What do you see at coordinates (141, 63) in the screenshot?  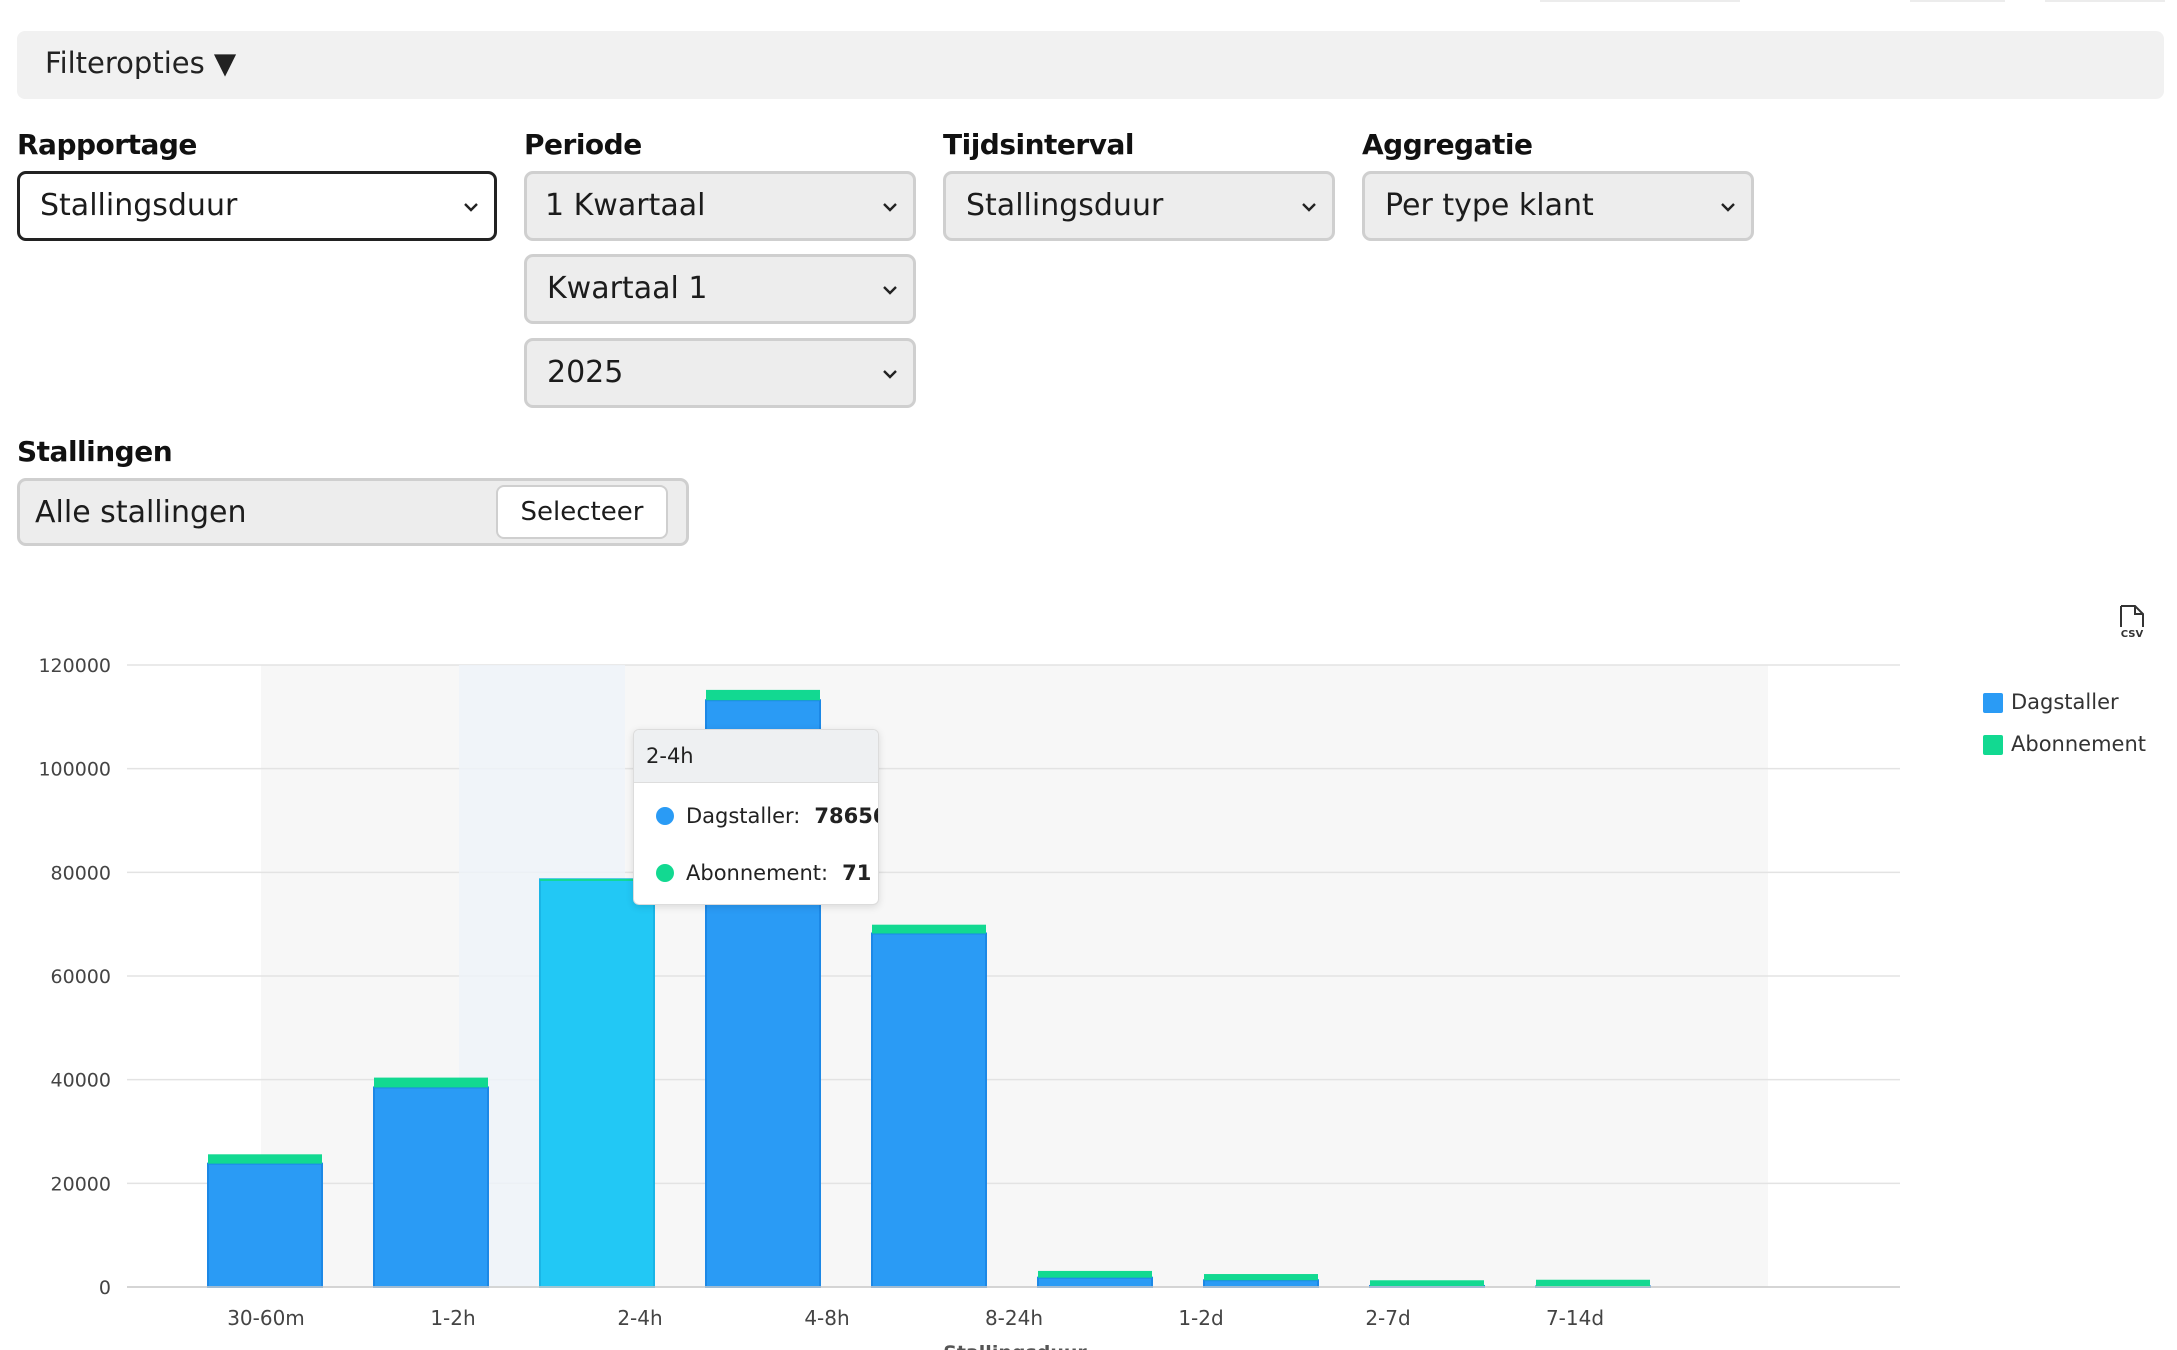 I see `filter-options-toggle: Filteropties ▼` at bounding box center [141, 63].